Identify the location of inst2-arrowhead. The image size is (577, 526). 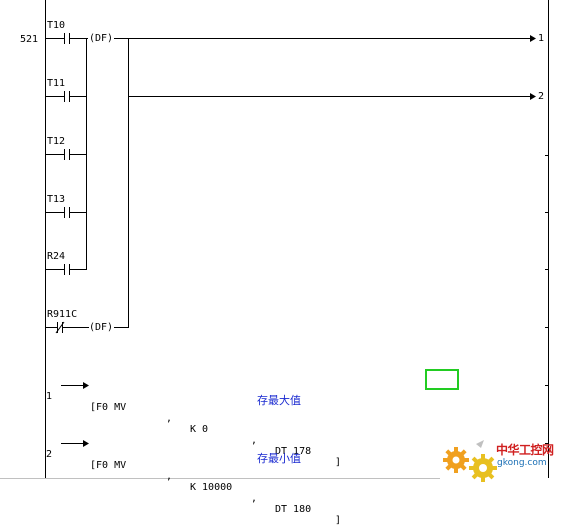
(86, 443).